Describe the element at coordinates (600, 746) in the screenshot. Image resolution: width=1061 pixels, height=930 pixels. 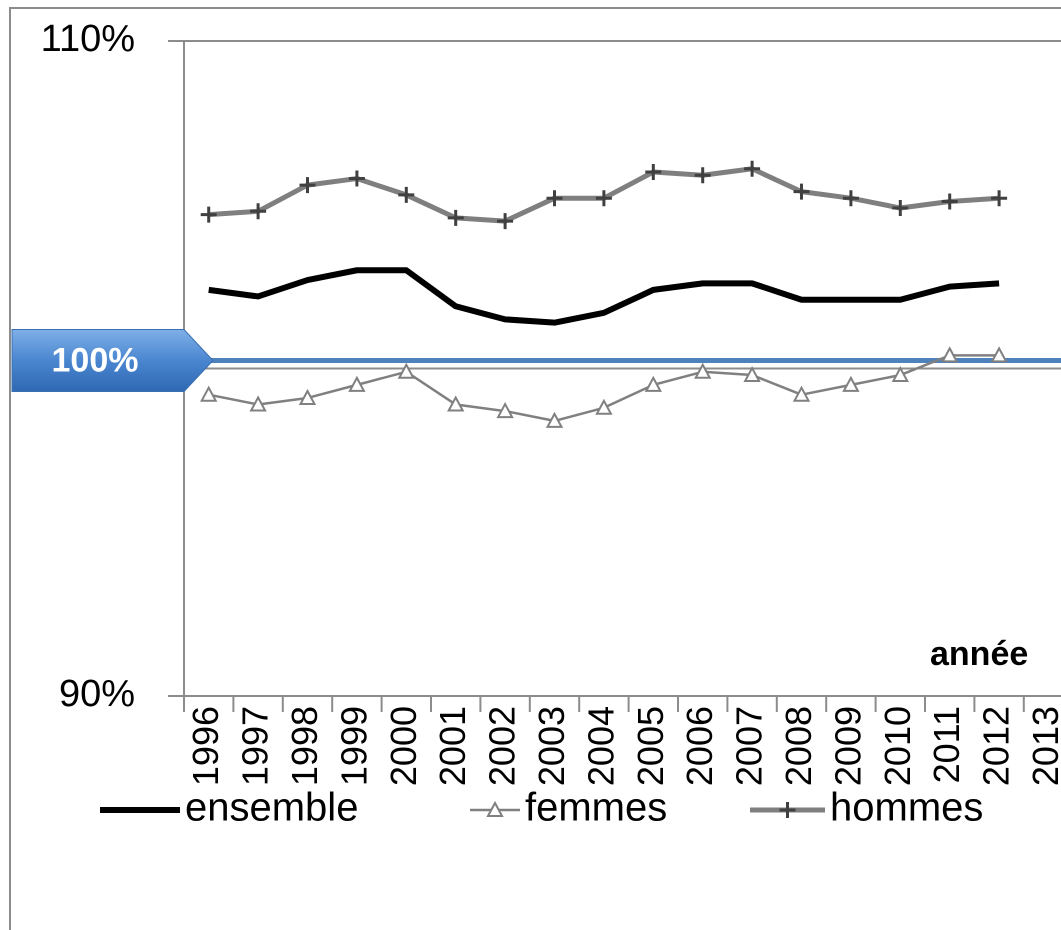
I see `x-tick-label: 2004` at that location.